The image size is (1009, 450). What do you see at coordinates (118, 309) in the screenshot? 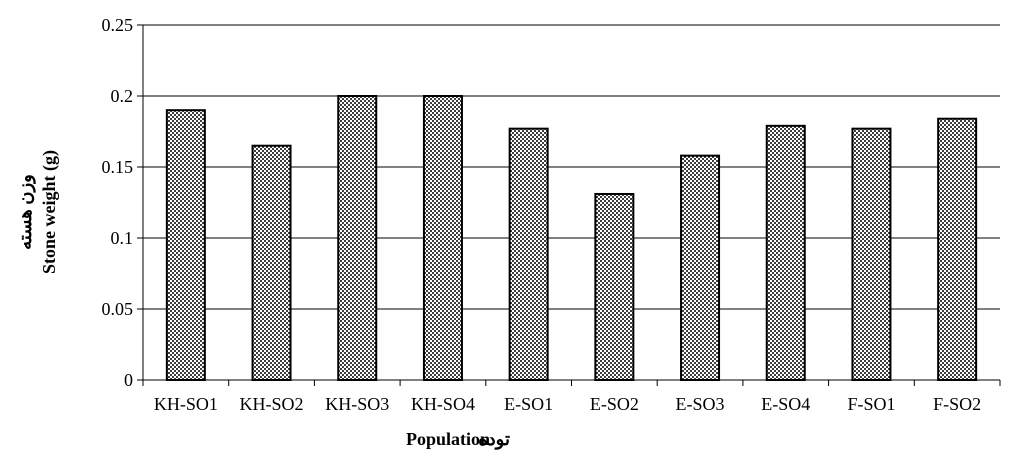
I see `y-tick-label: 0.05` at bounding box center [118, 309].